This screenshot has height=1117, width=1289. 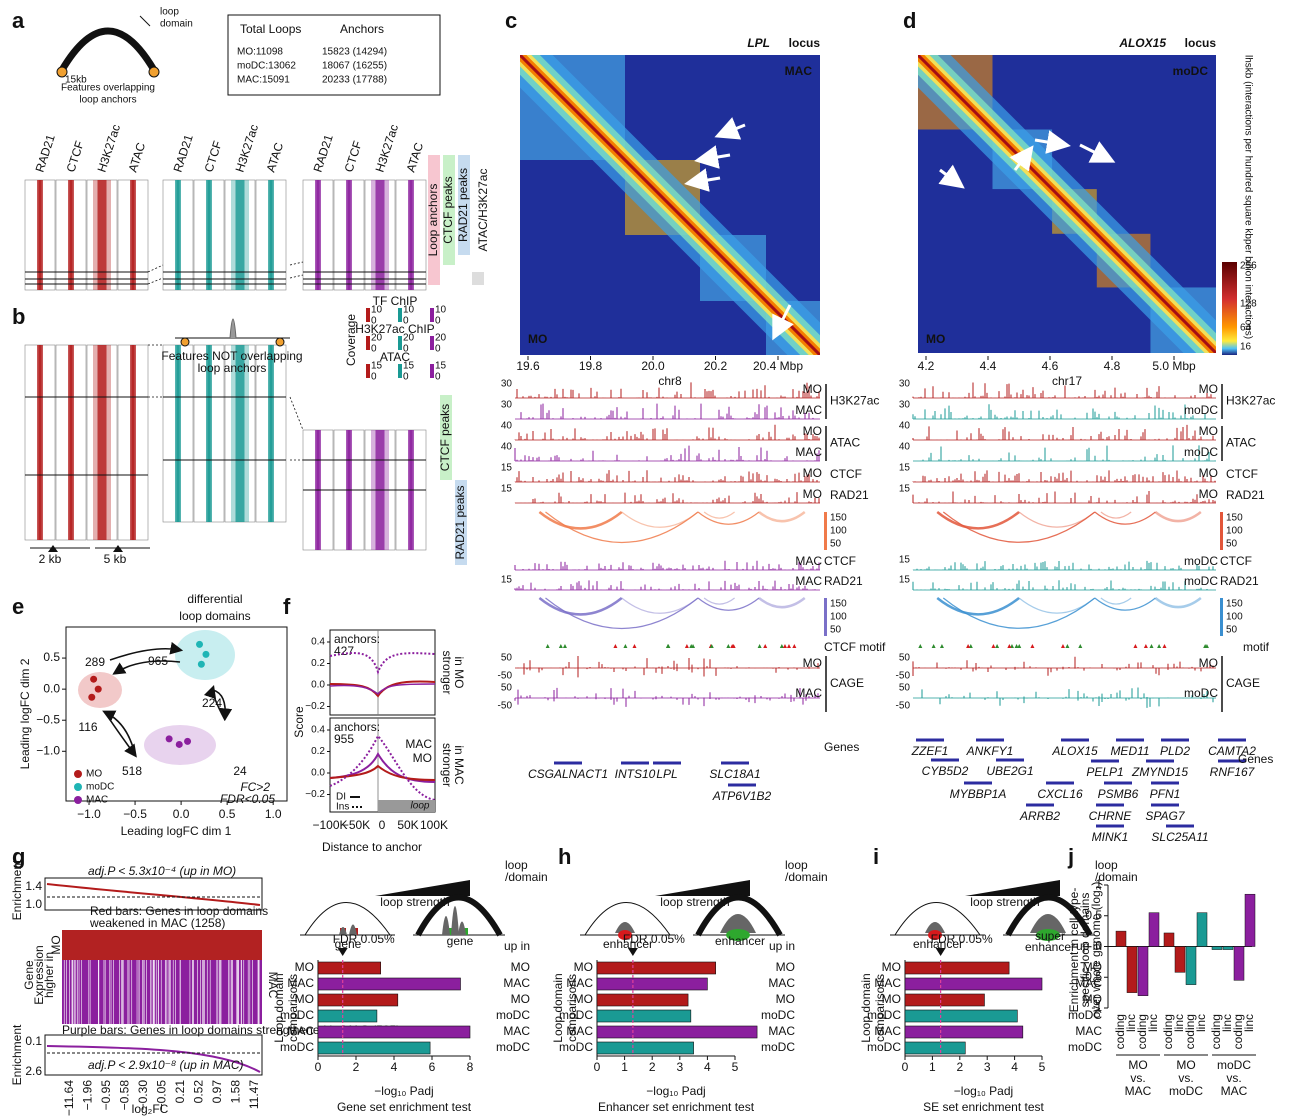 What do you see at coordinates (406, 806) in the screenshot?
I see `loop-bar` at bounding box center [406, 806].